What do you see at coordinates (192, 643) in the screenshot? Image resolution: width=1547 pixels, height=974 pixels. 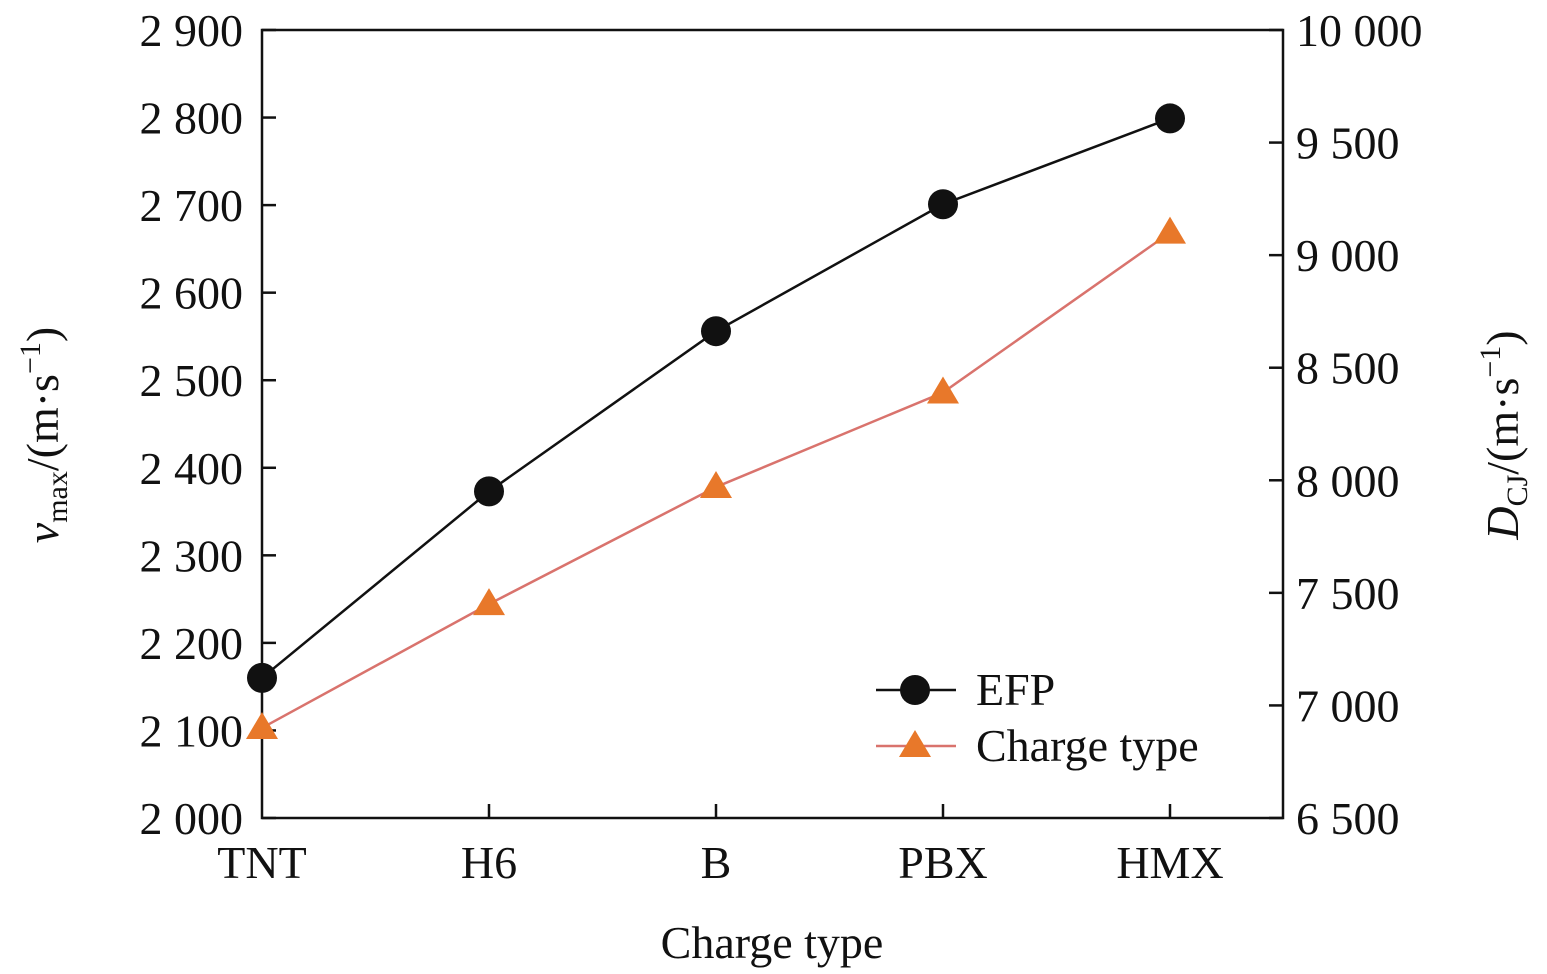 I see `left-tick-label: 2 200` at bounding box center [192, 643].